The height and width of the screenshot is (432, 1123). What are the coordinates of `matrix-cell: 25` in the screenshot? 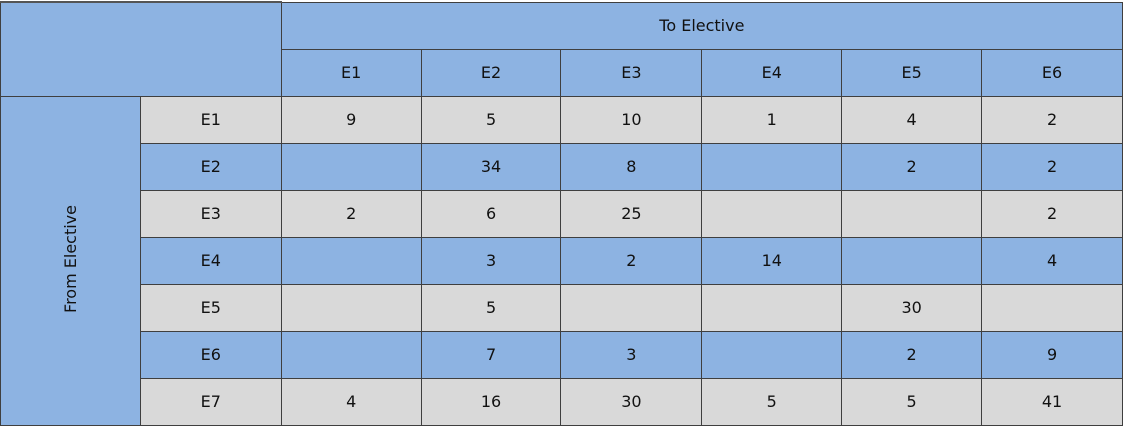 It's located at (631, 213).